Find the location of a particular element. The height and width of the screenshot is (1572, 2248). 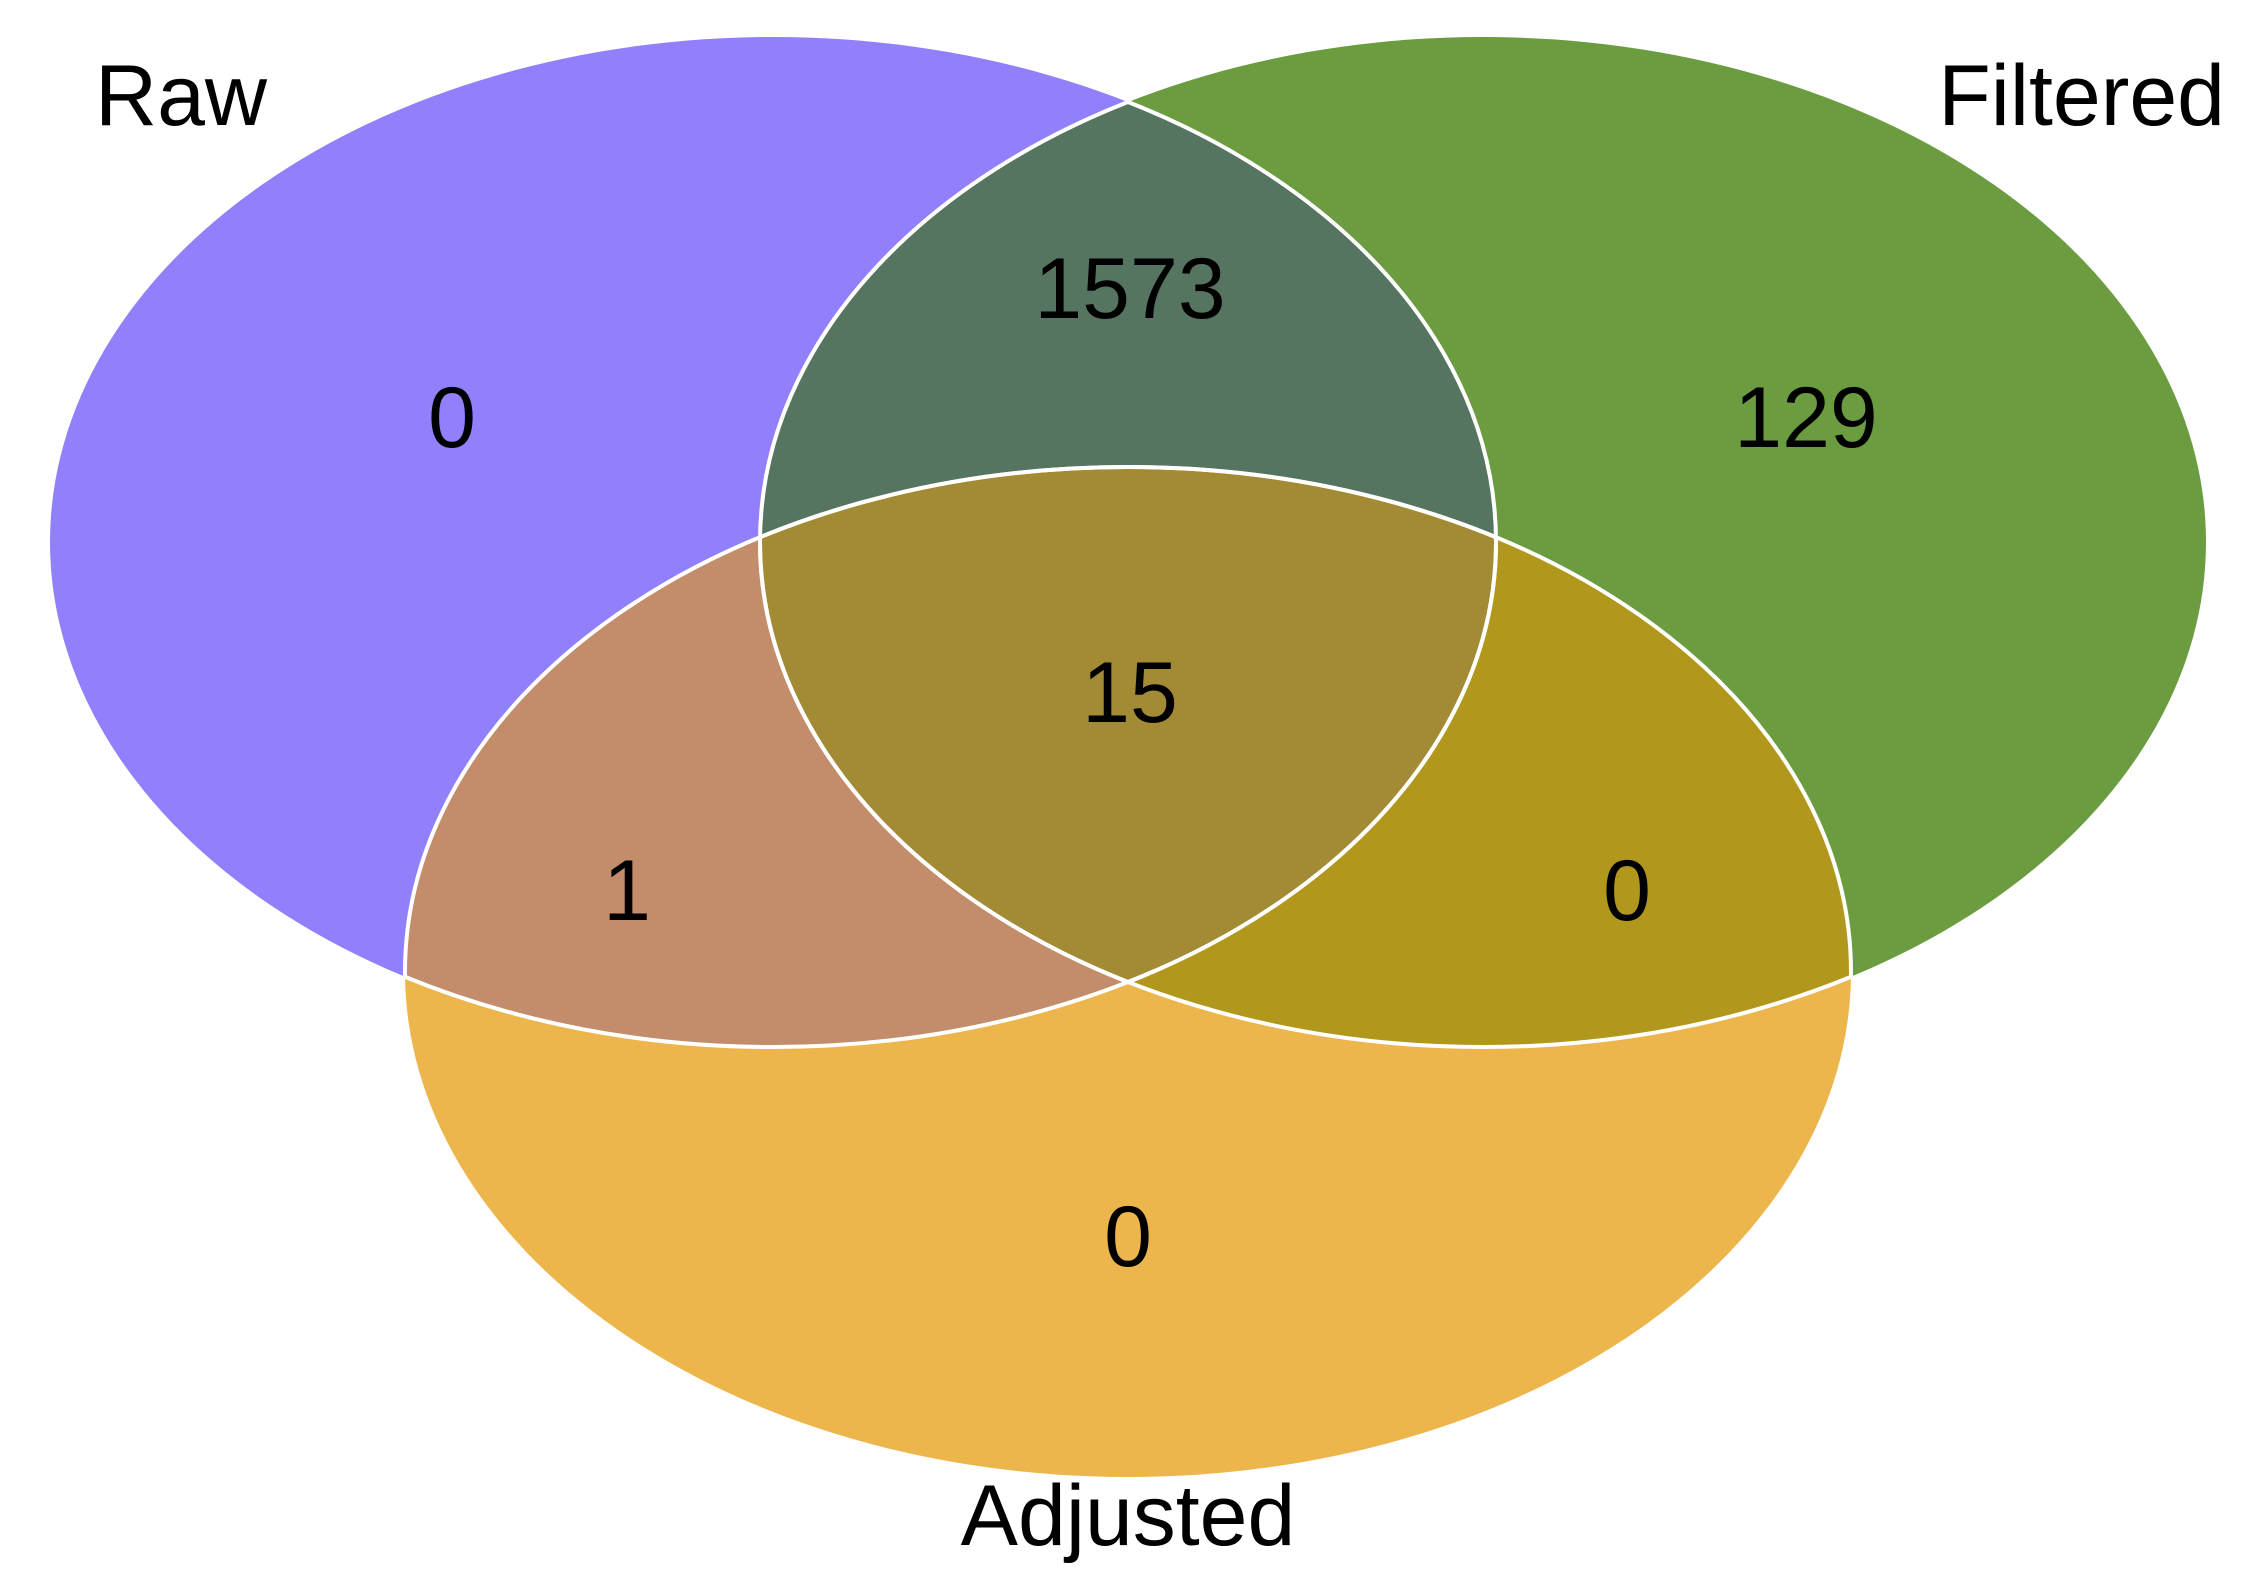

set-label-filtered: Filtered is located at coordinates (2081, 96).